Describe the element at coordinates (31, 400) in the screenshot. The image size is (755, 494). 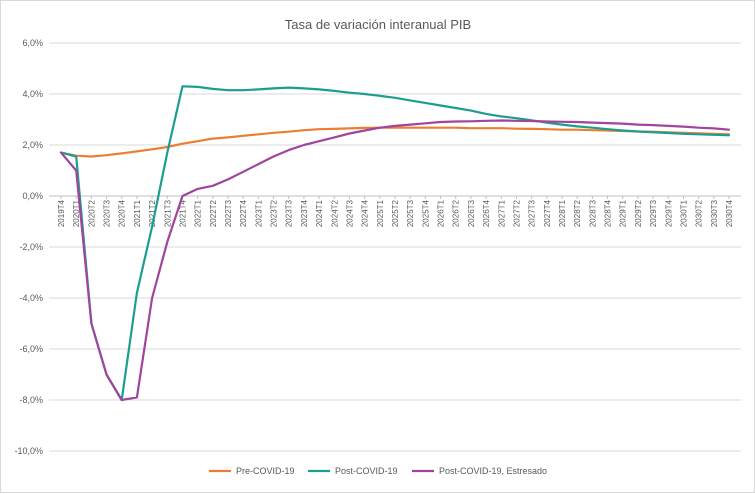
I see `y-tick-label: -8,0%` at that location.